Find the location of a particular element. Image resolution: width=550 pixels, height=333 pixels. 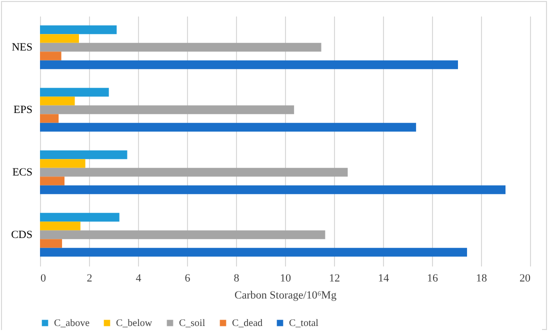

x-tick-label: 6 is located at coordinates (187, 278).